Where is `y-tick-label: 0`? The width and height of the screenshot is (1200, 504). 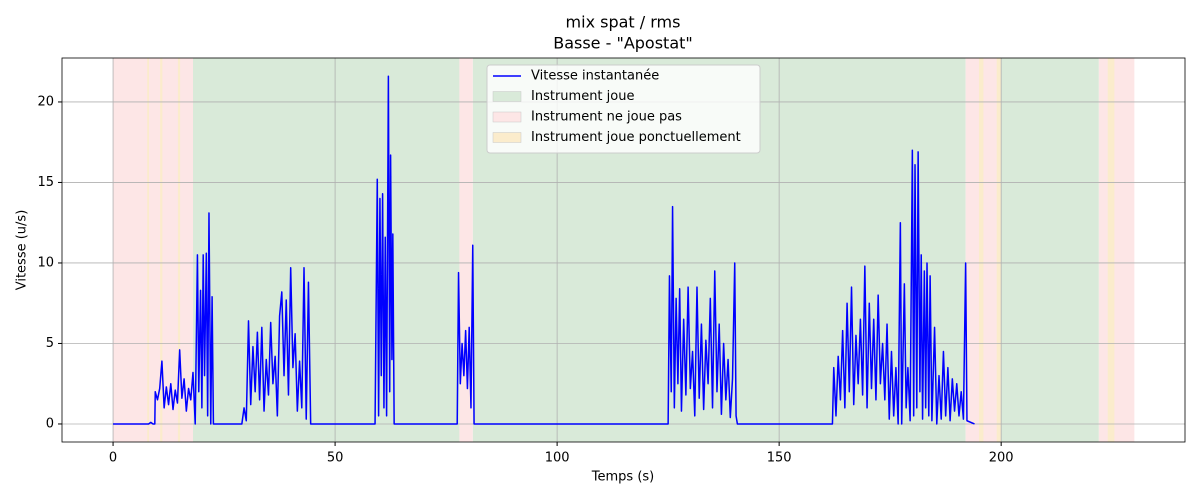 y-tick-label: 0 is located at coordinates (50, 423).